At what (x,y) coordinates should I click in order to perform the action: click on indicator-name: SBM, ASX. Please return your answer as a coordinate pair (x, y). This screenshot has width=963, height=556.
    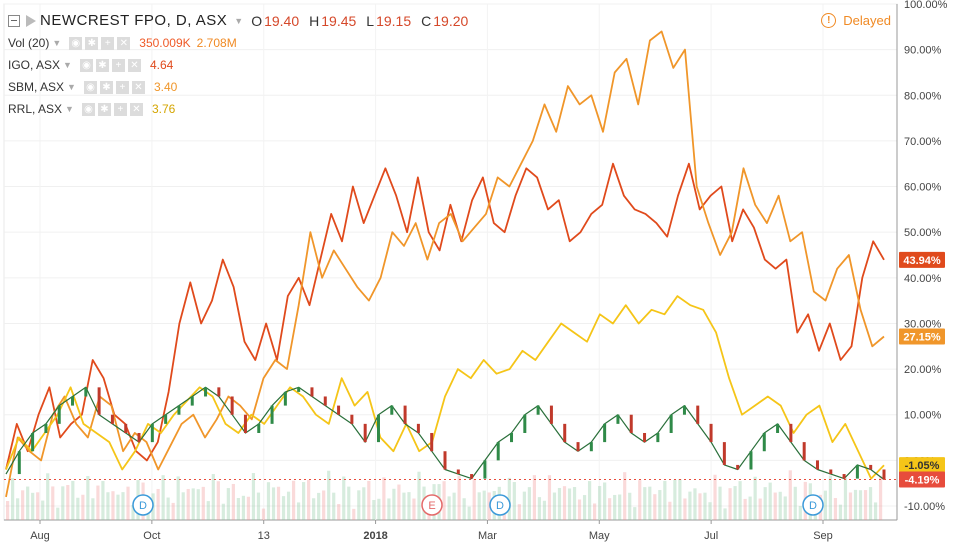
    Looking at the image, I should click on (36, 87).